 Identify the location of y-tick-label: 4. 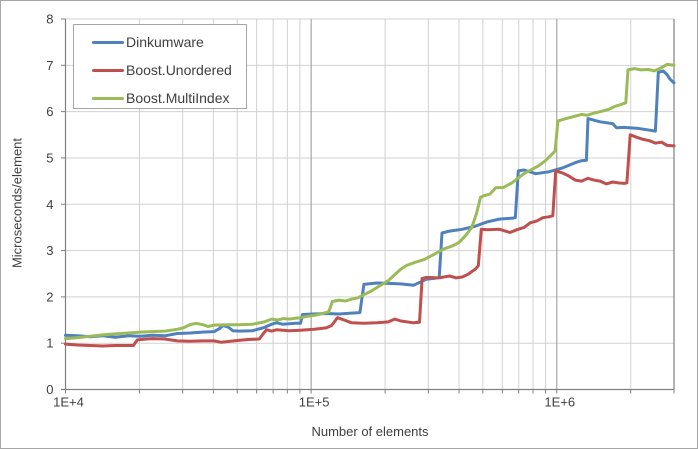
(49, 204).